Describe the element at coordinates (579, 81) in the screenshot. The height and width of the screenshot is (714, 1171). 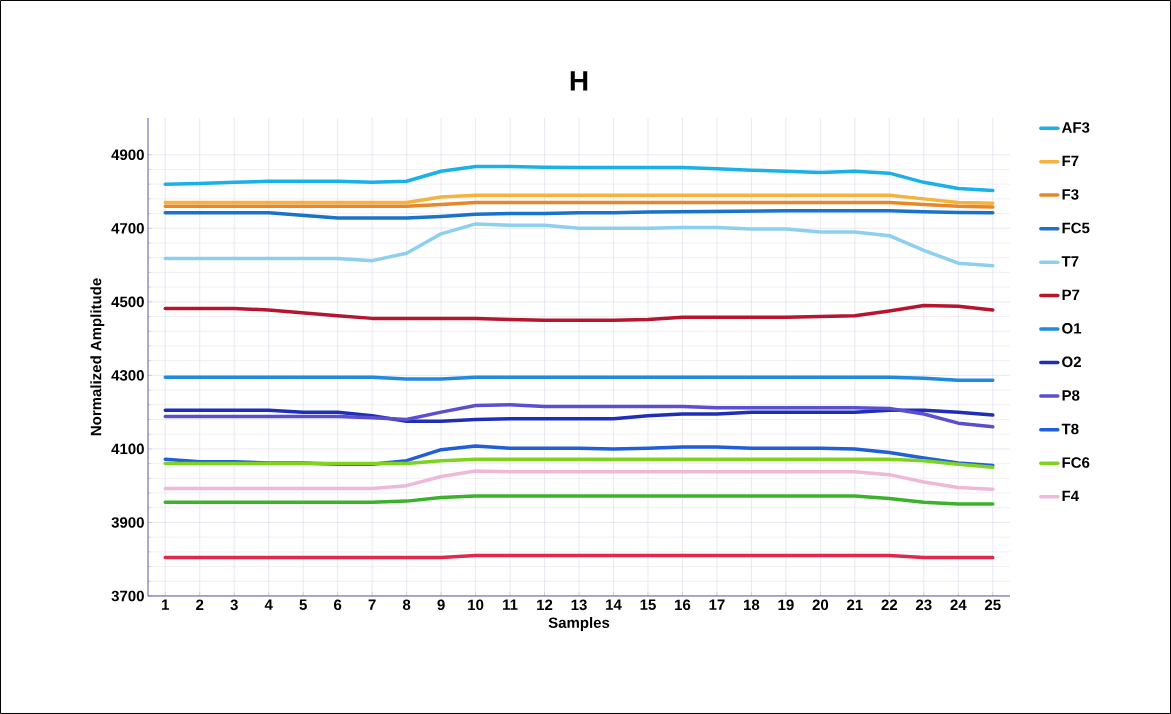
I see `chart-title: H` at that location.